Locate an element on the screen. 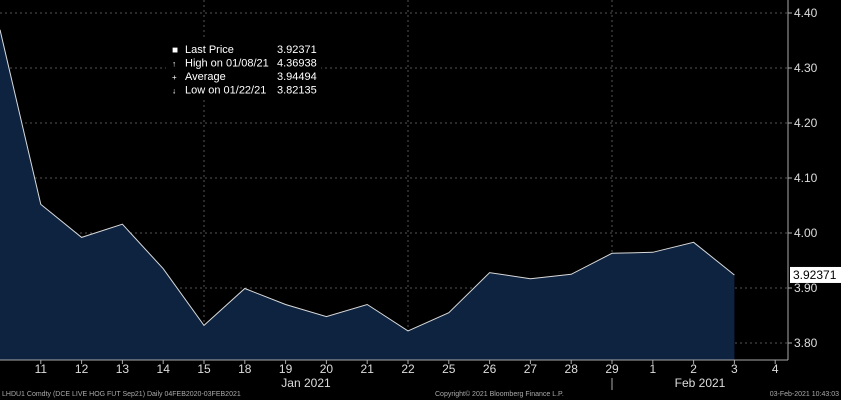  legend-label: Last Price is located at coordinates (209, 50).